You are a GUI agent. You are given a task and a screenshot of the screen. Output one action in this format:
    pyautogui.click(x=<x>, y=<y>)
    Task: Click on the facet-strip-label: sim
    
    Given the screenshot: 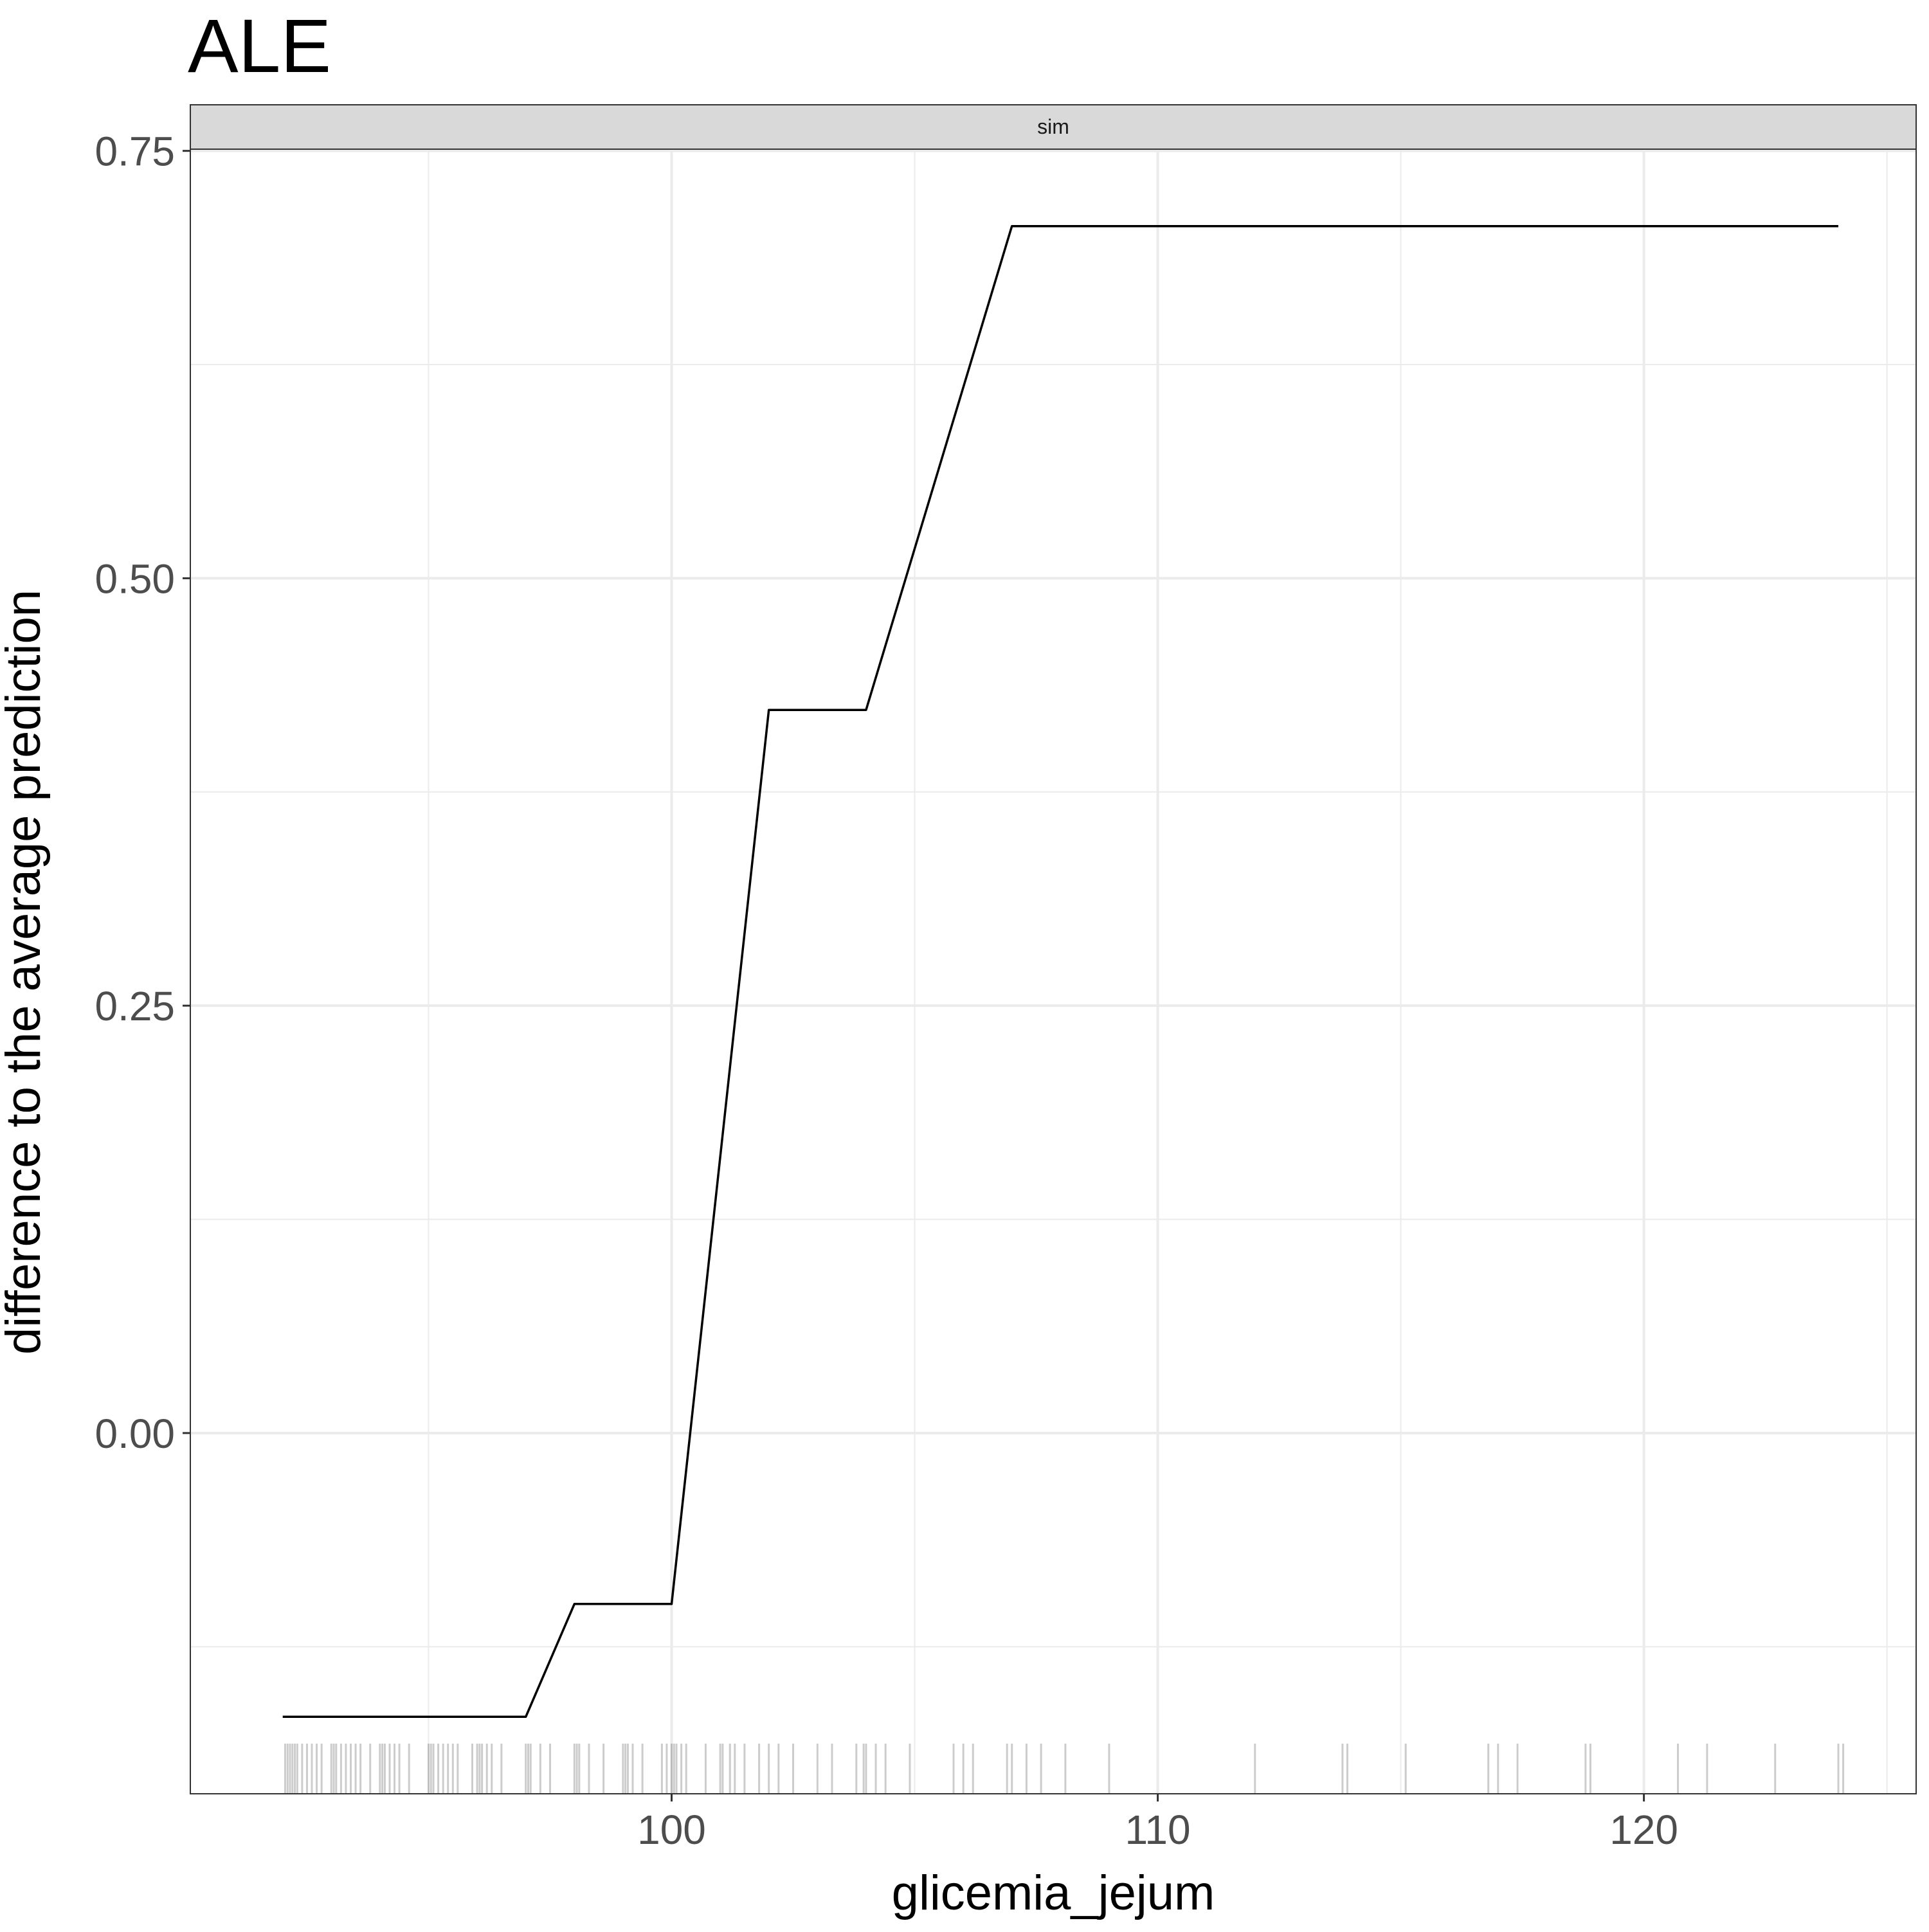 What is the action you would take?
    pyautogui.click(x=1053, y=126)
    